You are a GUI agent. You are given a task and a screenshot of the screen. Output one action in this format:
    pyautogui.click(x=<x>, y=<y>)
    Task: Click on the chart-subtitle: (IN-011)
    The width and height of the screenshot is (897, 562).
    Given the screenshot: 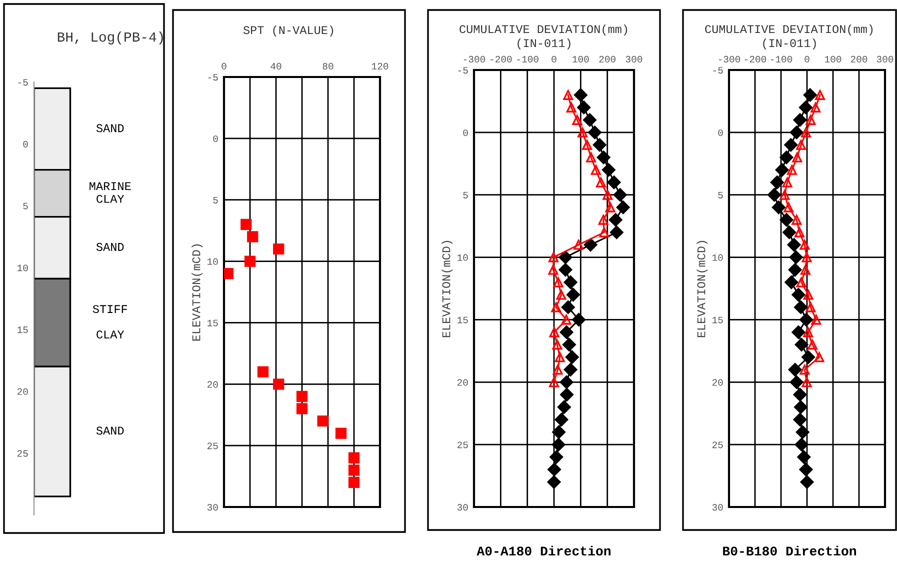 What is the action you would take?
    pyautogui.click(x=544, y=44)
    